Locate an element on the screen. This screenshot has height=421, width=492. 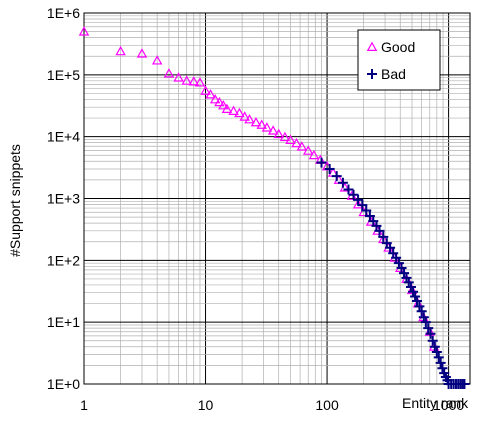
y-tick-label: 1E+6 is located at coordinates (63, 13).